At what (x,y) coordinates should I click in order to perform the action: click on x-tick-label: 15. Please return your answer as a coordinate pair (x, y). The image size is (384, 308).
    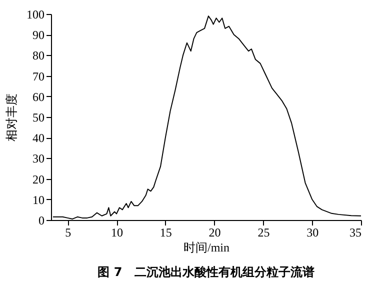
    Looking at the image, I should click on (166, 233).